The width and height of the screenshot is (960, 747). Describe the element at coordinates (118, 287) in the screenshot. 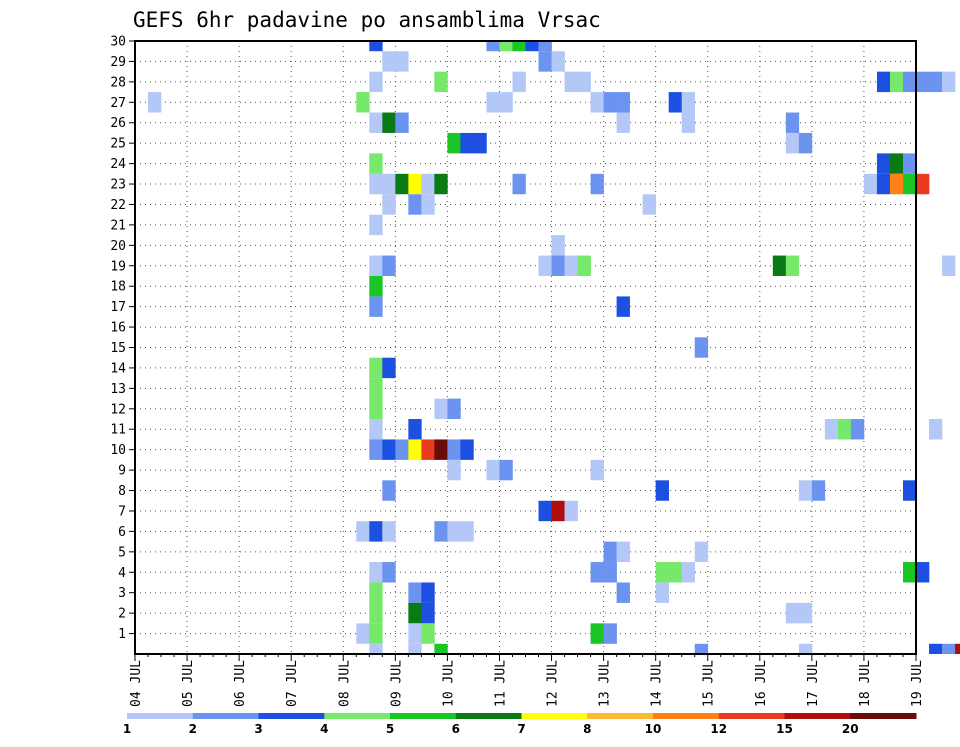

I see `y-tick-label: 18` at that location.